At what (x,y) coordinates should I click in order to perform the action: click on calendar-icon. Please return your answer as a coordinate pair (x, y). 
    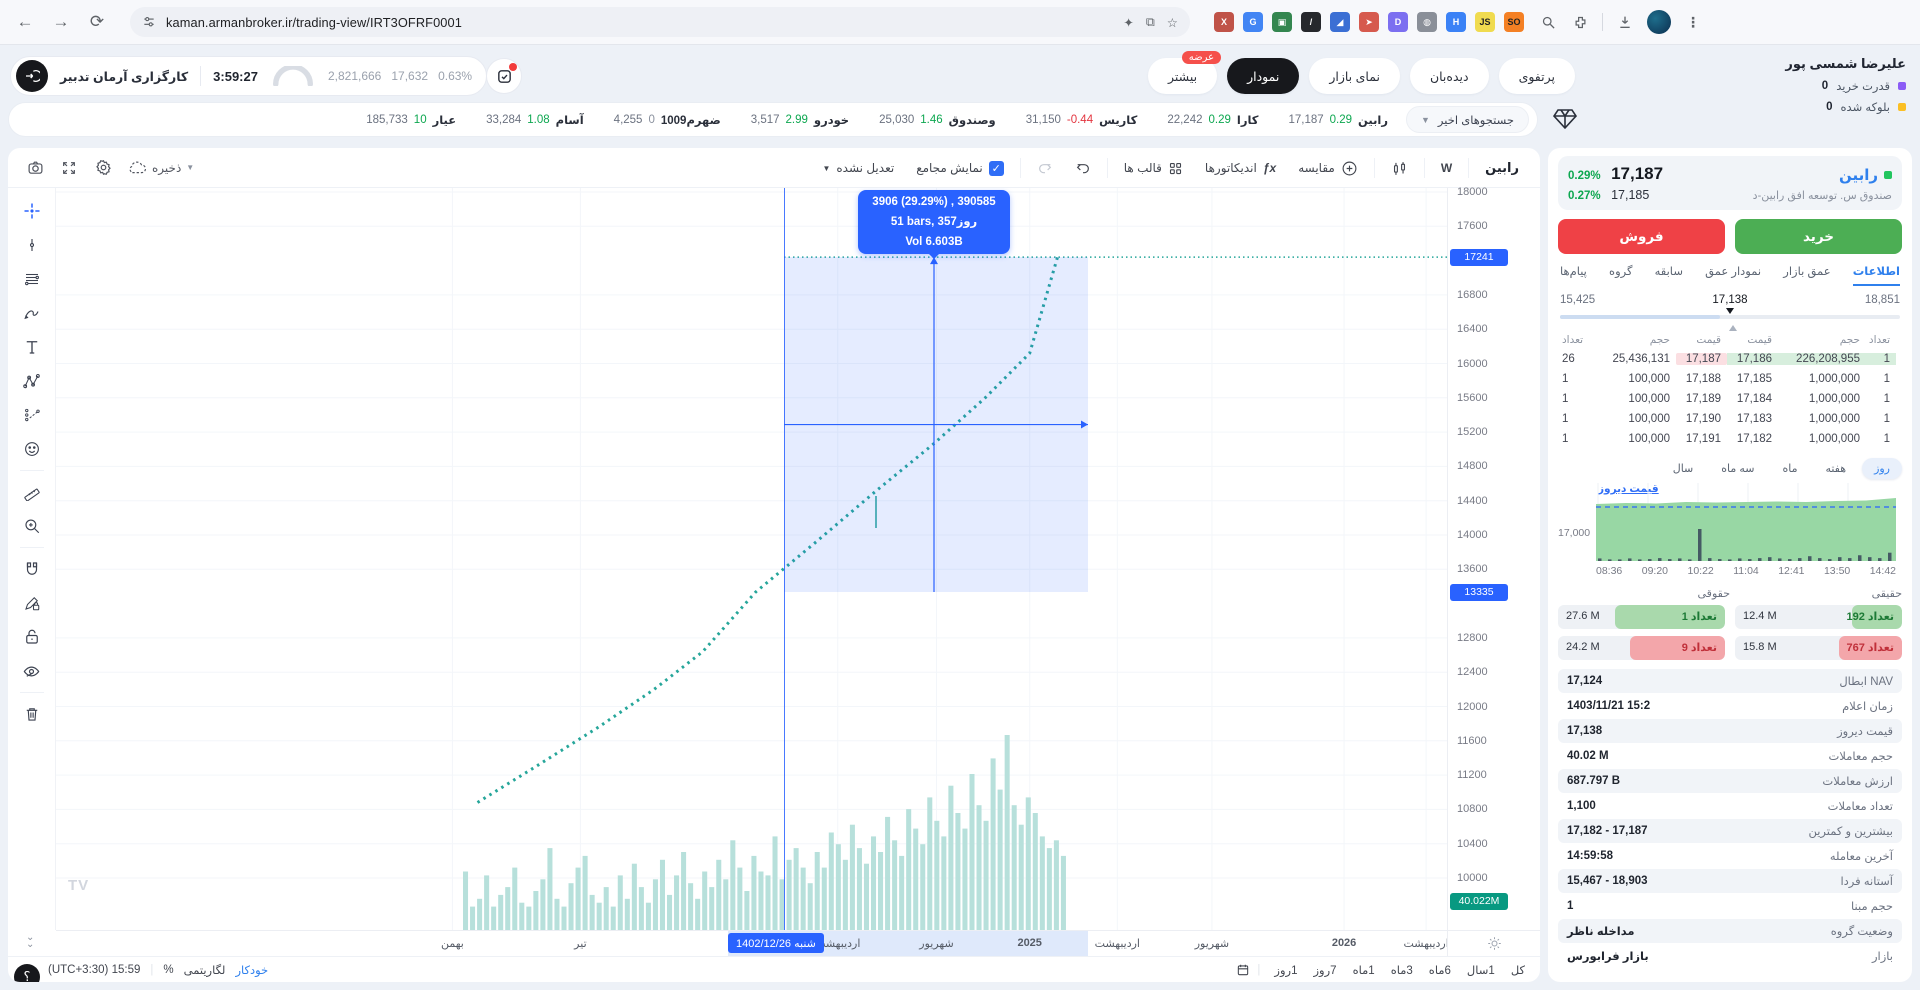
    Looking at the image, I should click on (1243, 970).